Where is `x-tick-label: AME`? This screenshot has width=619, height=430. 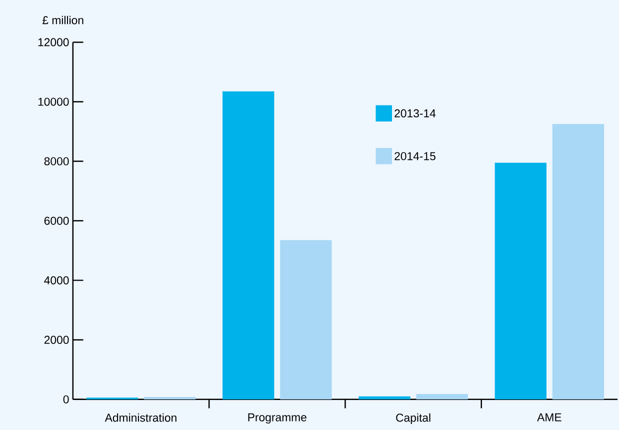
x-tick-label: AME is located at coordinates (549, 417).